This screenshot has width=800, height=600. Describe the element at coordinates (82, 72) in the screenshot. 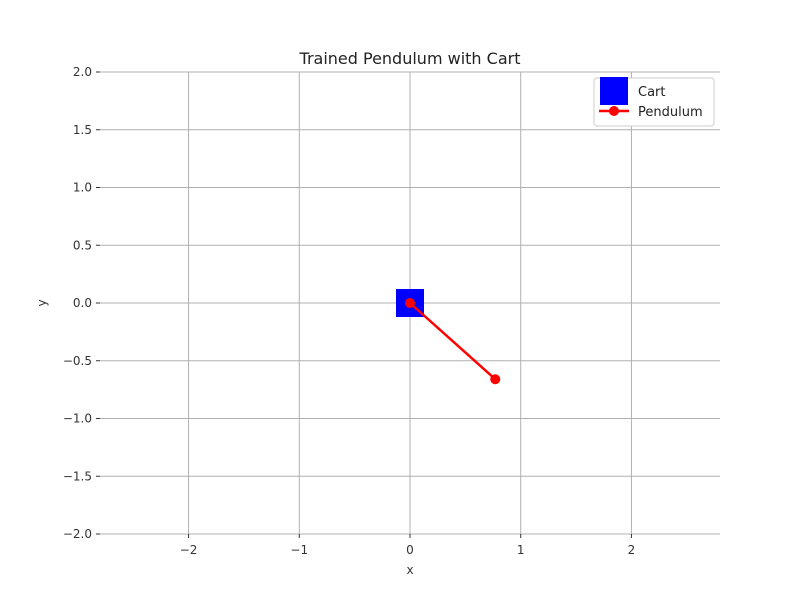

I see `y-tick-label: 2.0` at that location.